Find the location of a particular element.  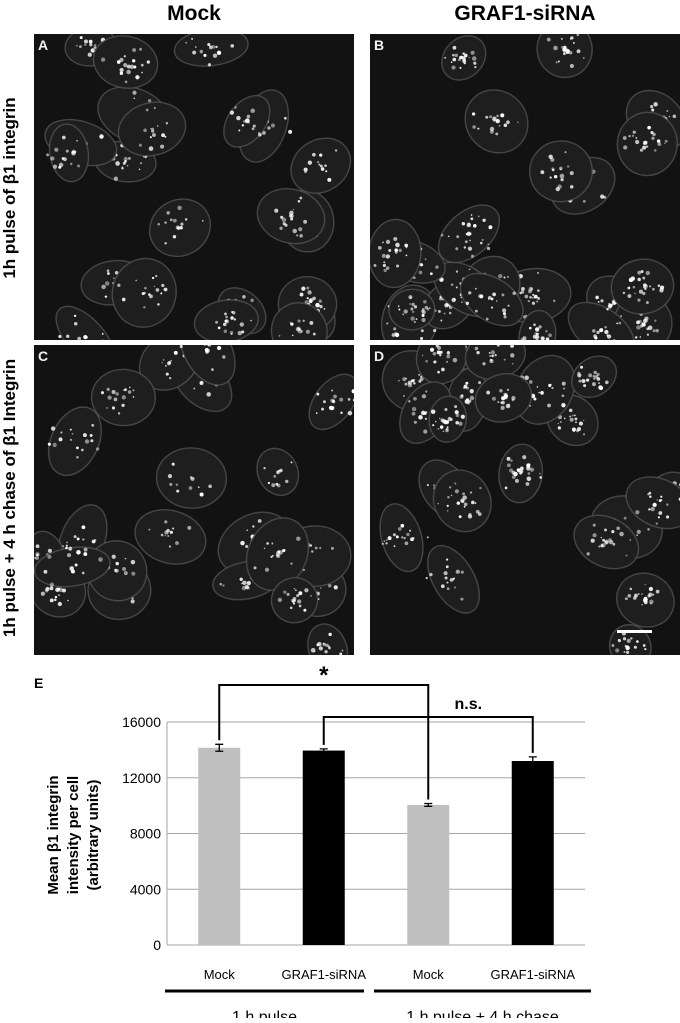

y-tick-label: 4000 is located at coordinates (145, 889).